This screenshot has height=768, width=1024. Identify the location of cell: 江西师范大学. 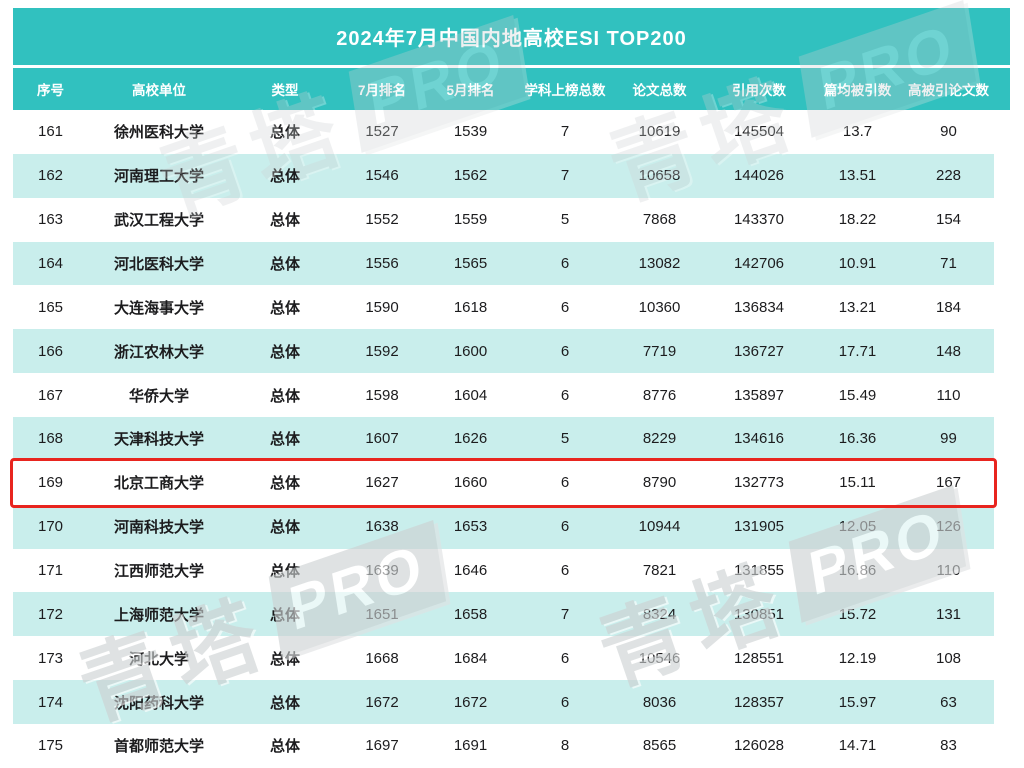
(158, 572).